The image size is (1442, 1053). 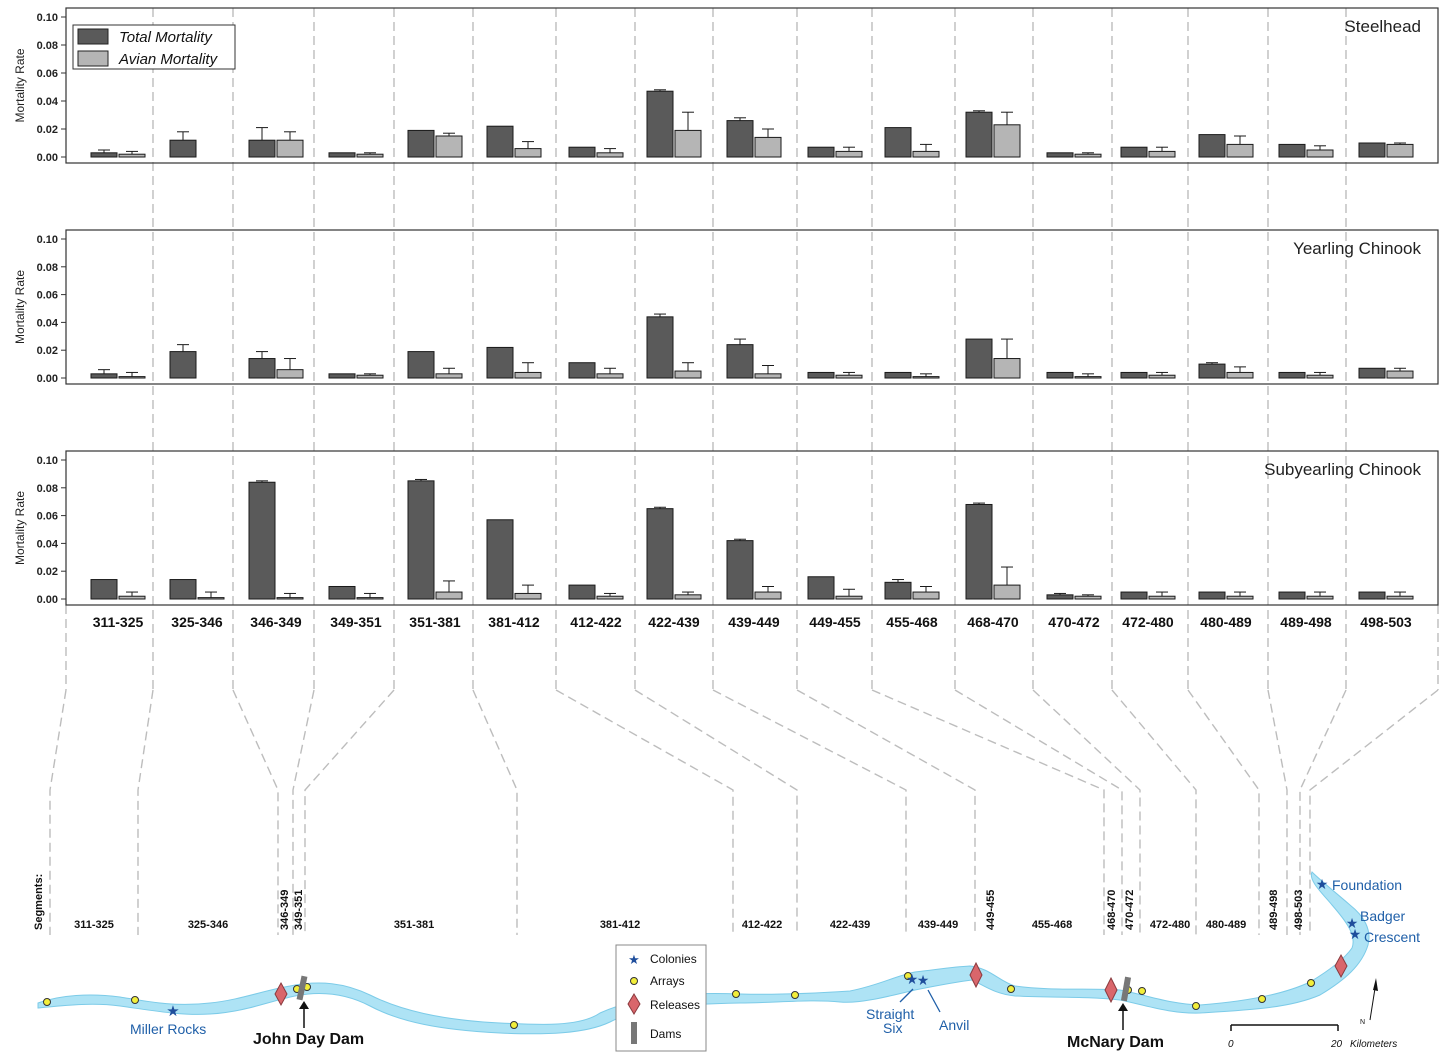 What do you see at coordinates (414, 925) in the screenshot?
I see `map-segment-label: 351-381` at bounding box center [414, 925].